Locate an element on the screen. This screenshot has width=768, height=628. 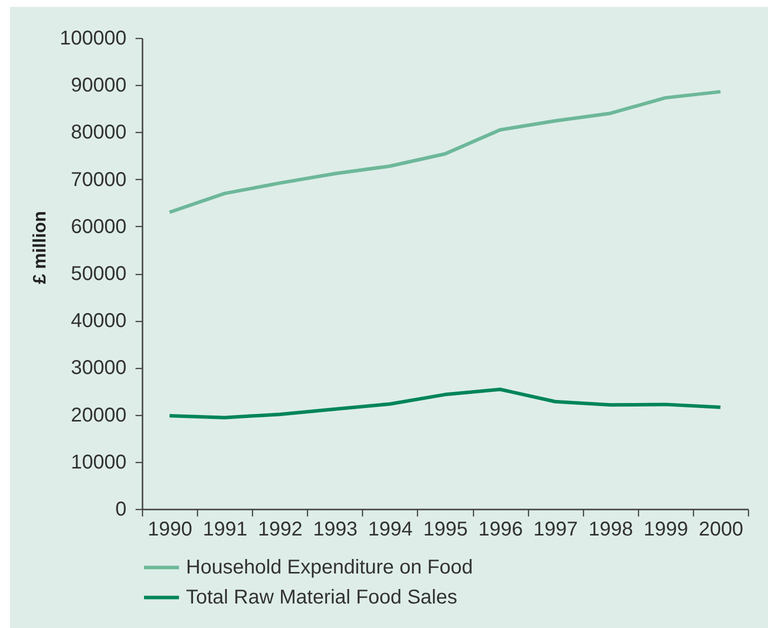
x-tick-label: 1992 is located at coordinates (280, 529).